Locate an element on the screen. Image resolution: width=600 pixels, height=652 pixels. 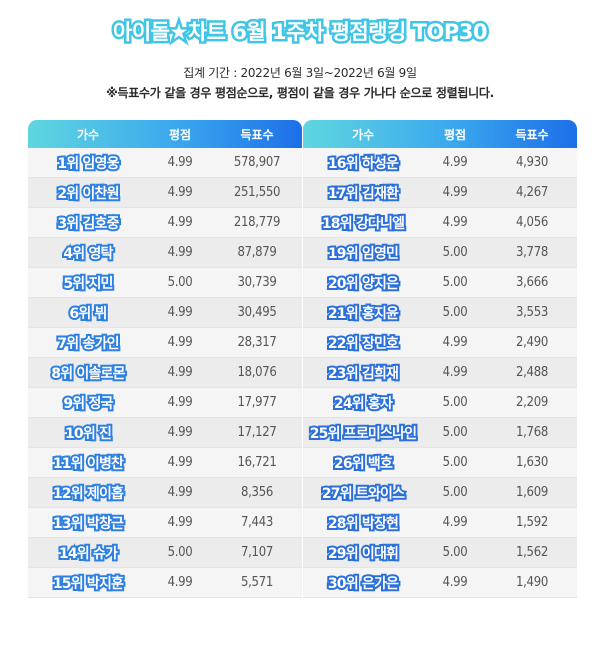
singer-name: 3위 김호중 is located at coordinates (88, 224).